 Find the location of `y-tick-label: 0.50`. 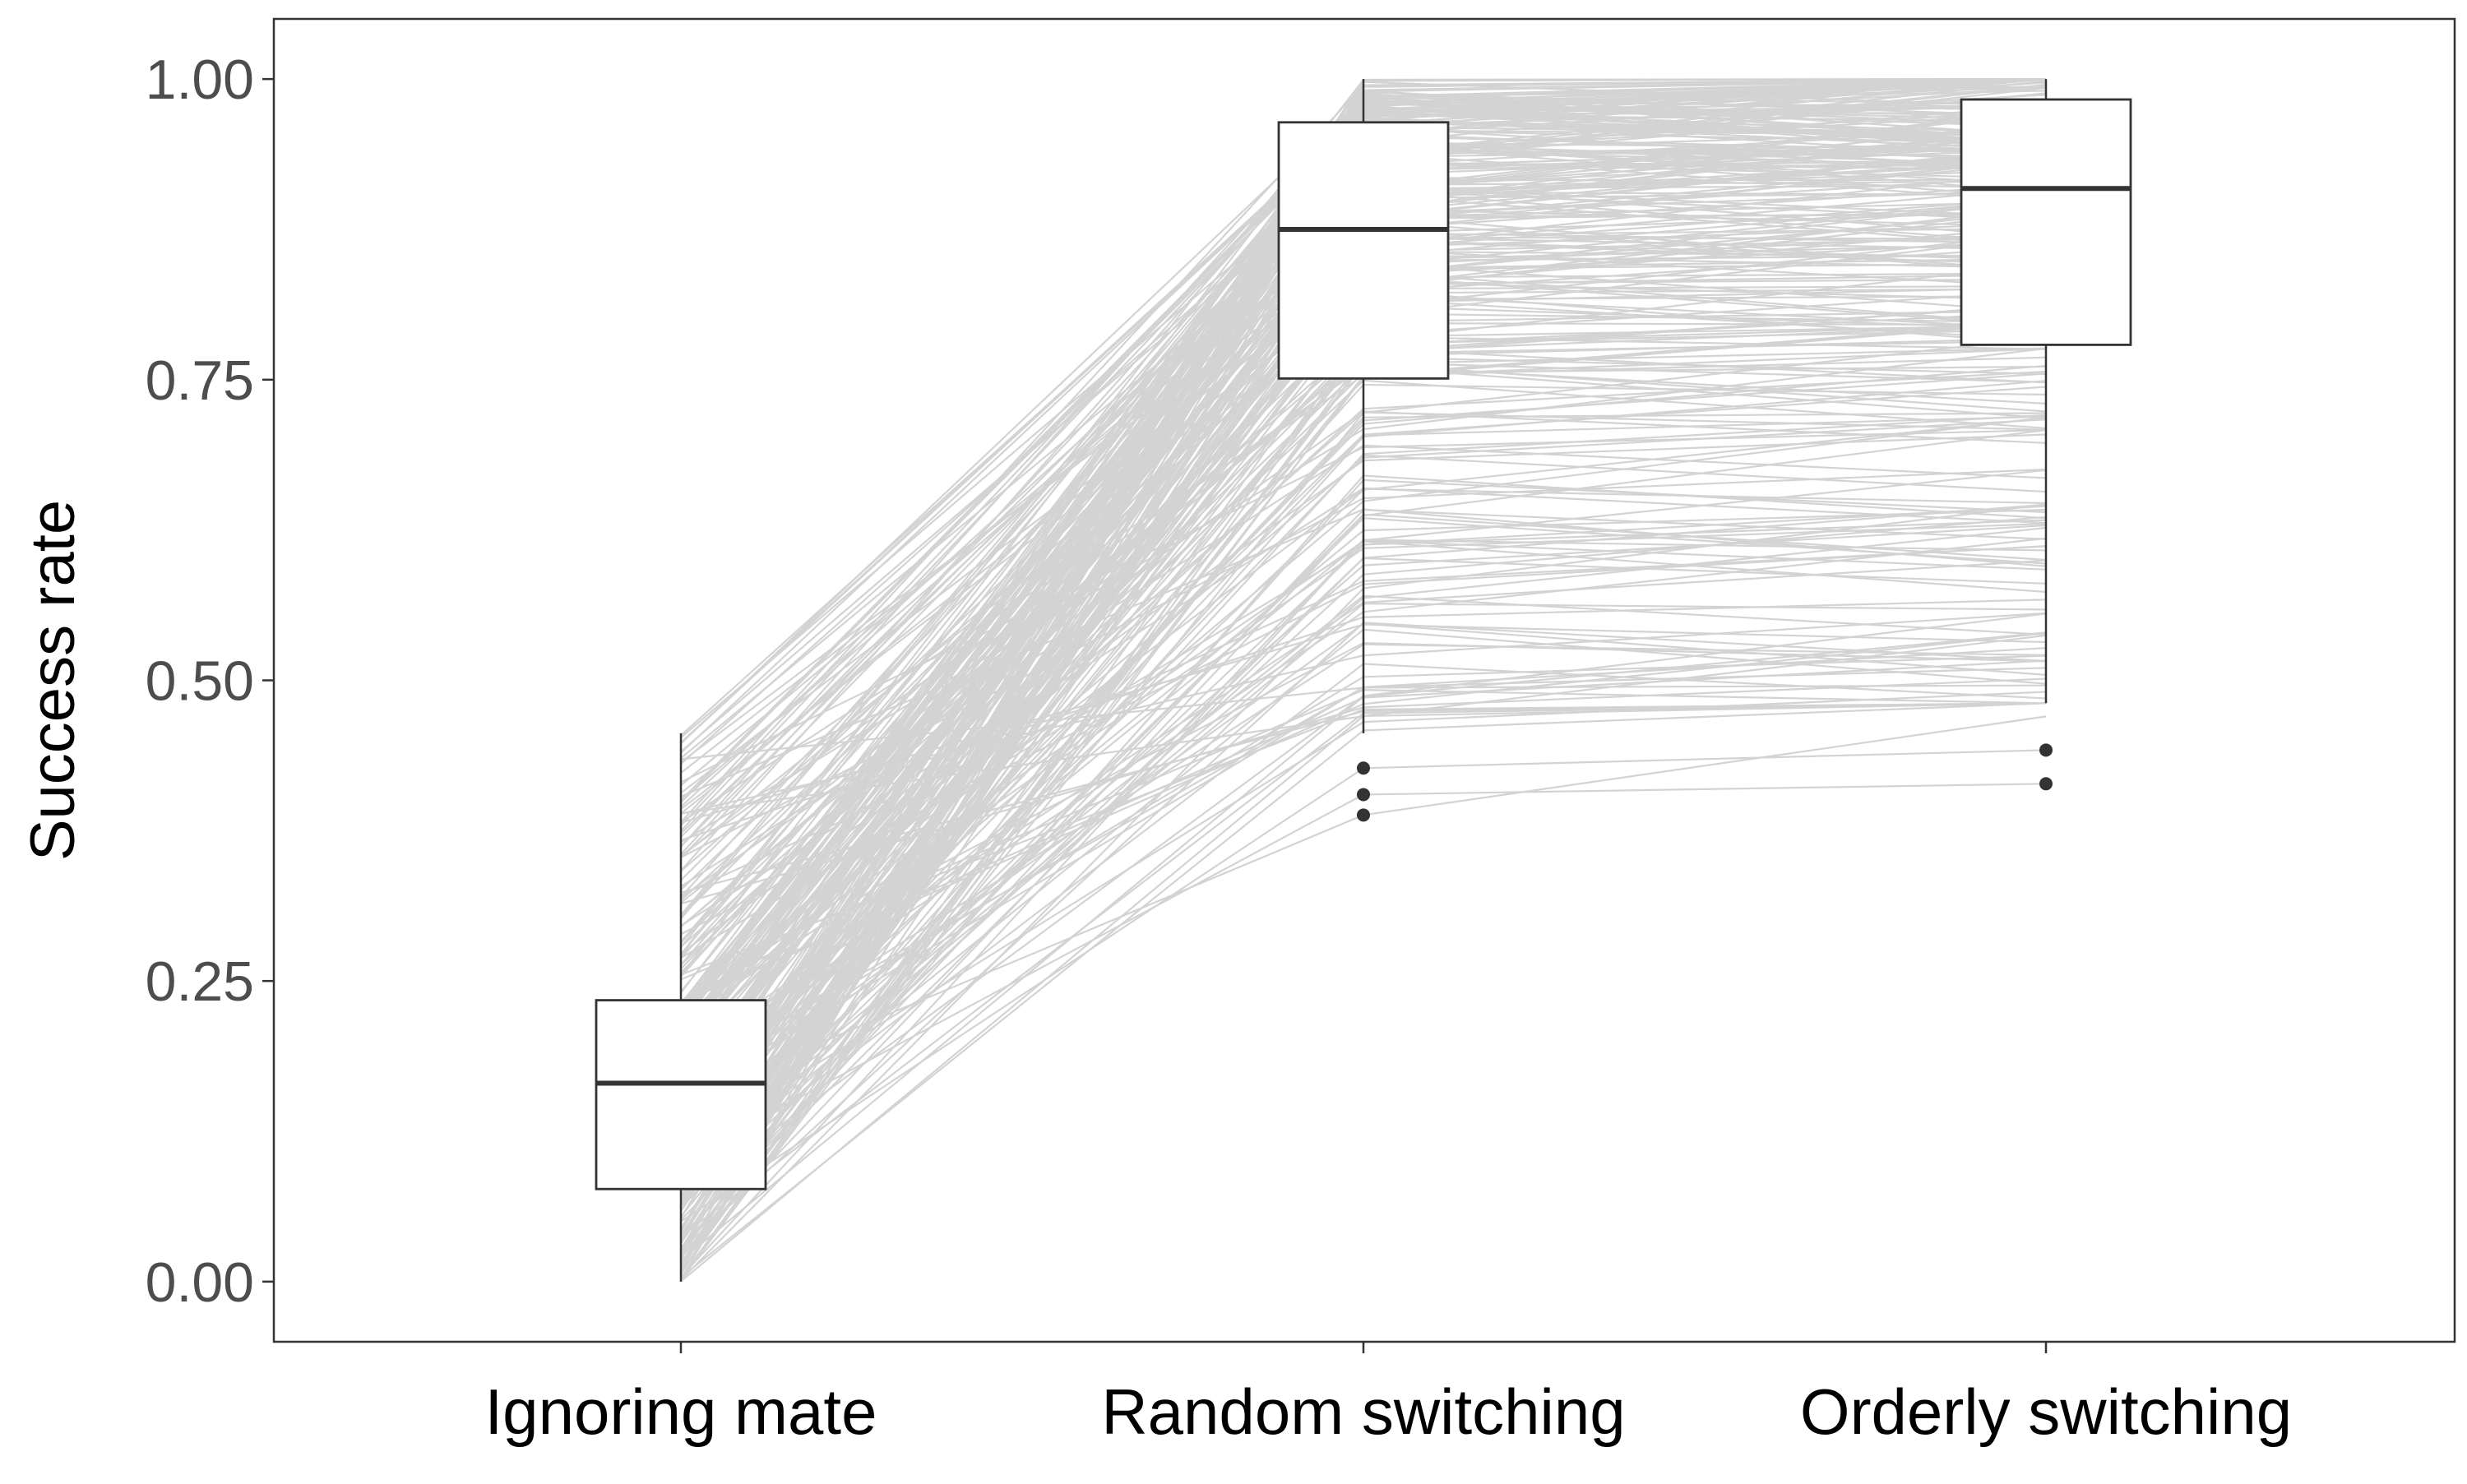

y-tick-label: 0.50 is located at coordinates (200, 681).